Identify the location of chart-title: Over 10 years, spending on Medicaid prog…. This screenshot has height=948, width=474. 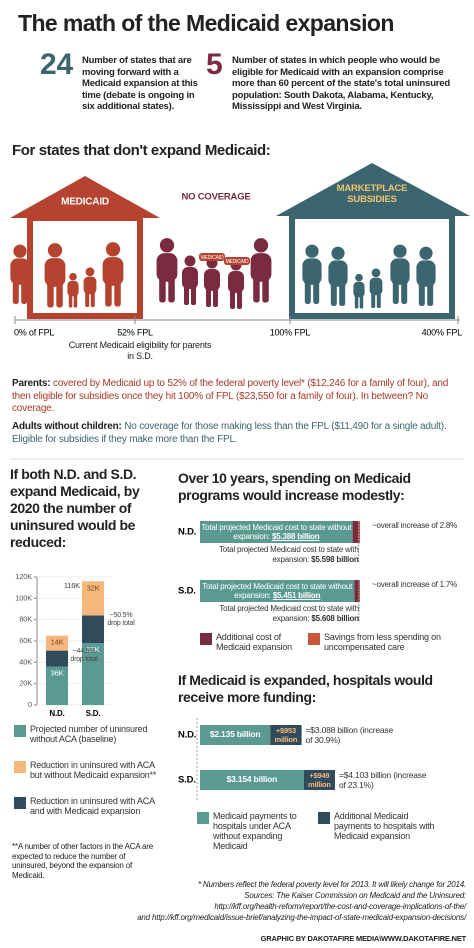
(294, 486).